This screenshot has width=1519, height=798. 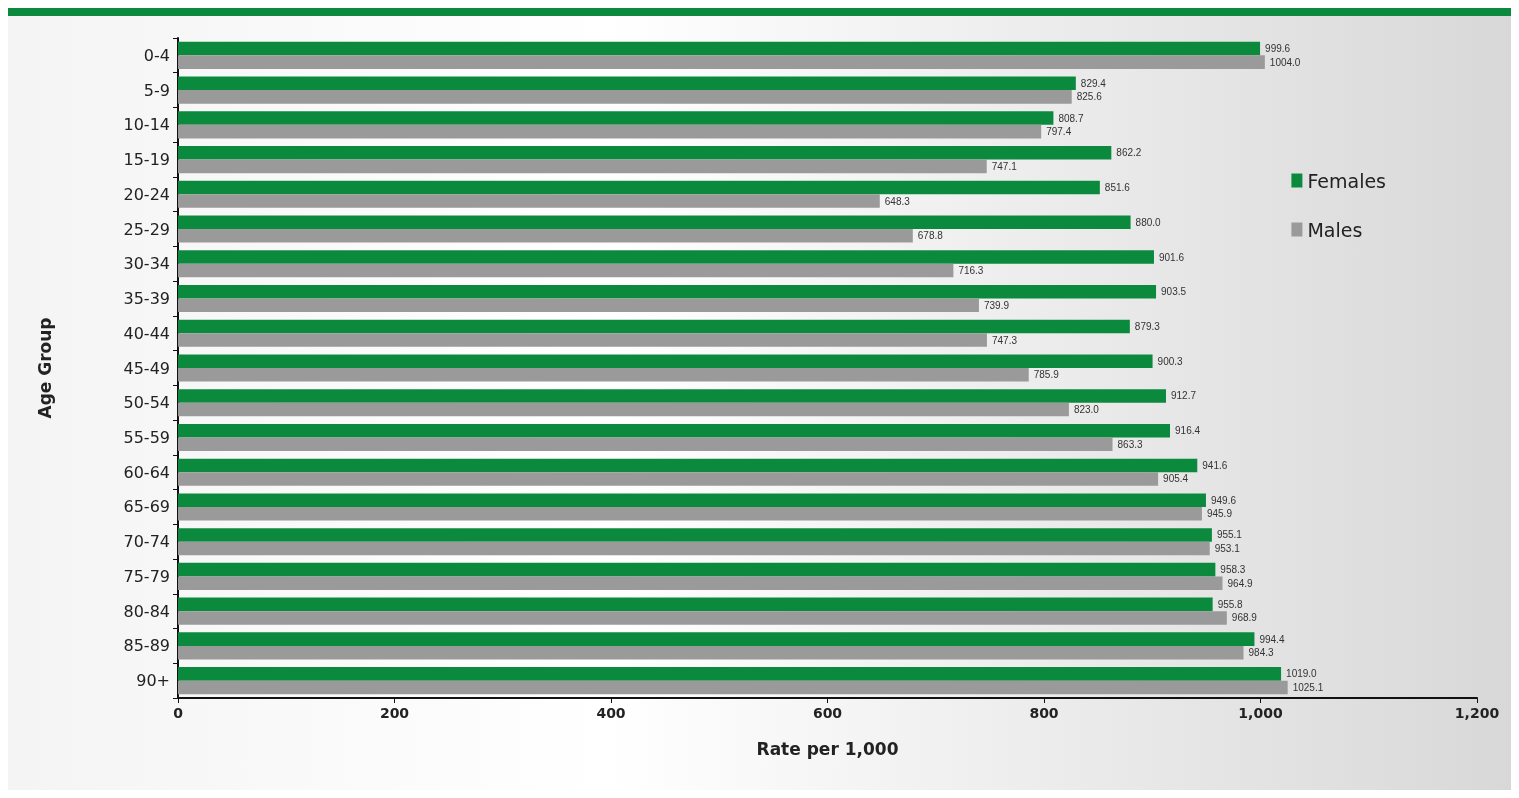 What do you see at coordinates (146, 333) in the screenshot?
I see `y-tick-label: 40-44` at bounding box center [146, 333].